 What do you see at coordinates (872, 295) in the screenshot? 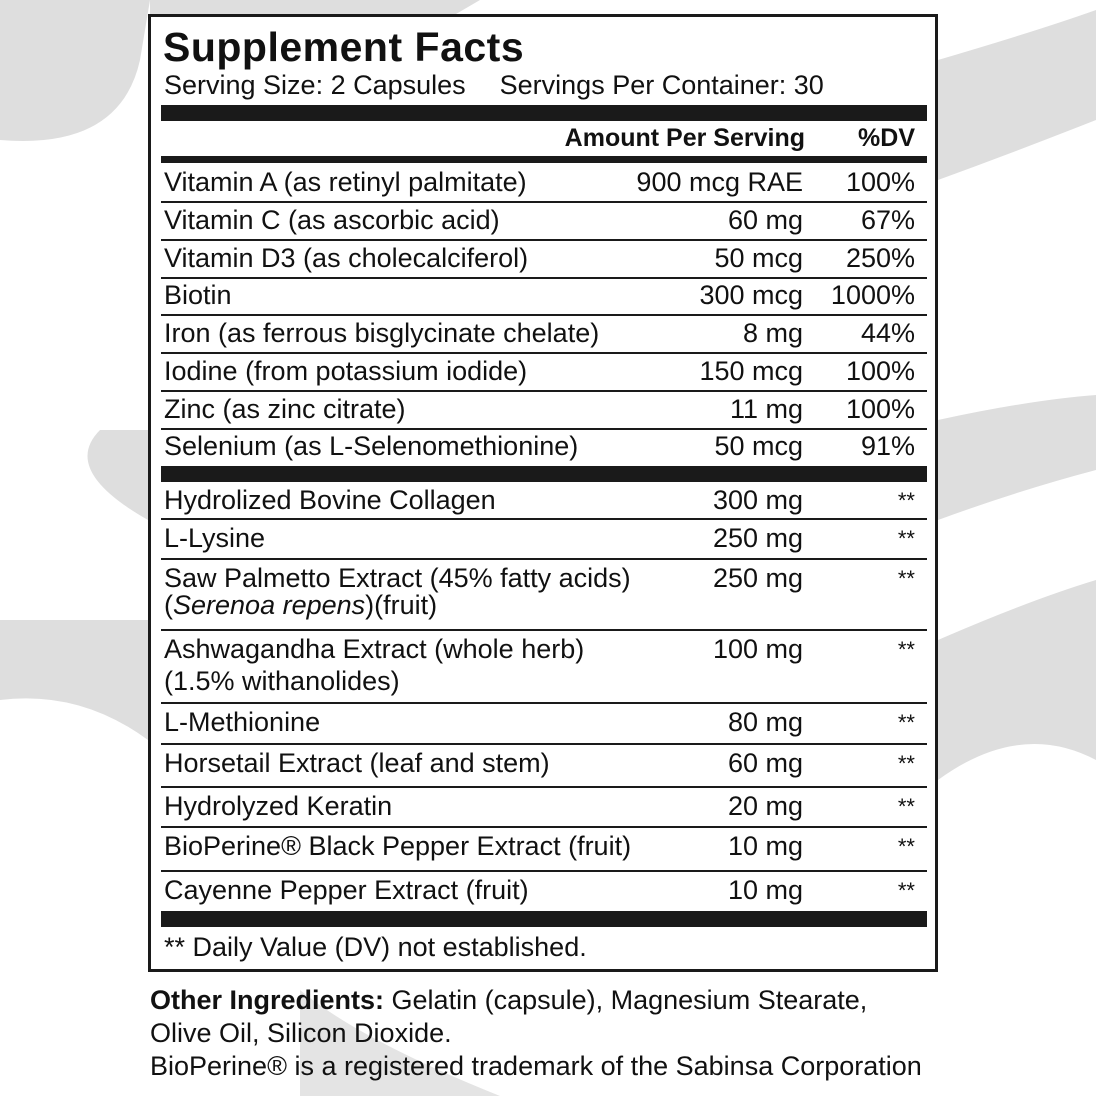
I see `nutrient-dv: 1000%` at bounding box center [872, 295].